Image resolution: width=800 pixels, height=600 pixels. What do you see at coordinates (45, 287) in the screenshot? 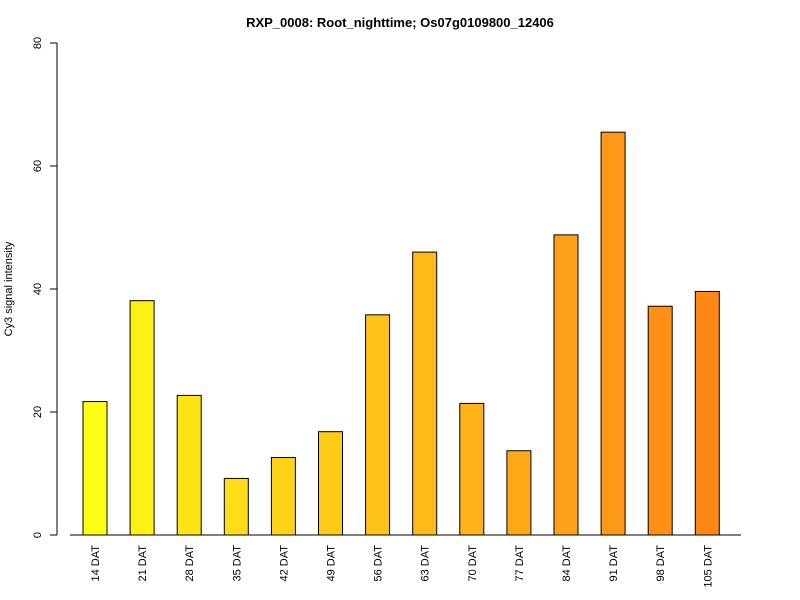
I see `y-axis: 0 20 40 60 80` at bounding box center [45, 287].